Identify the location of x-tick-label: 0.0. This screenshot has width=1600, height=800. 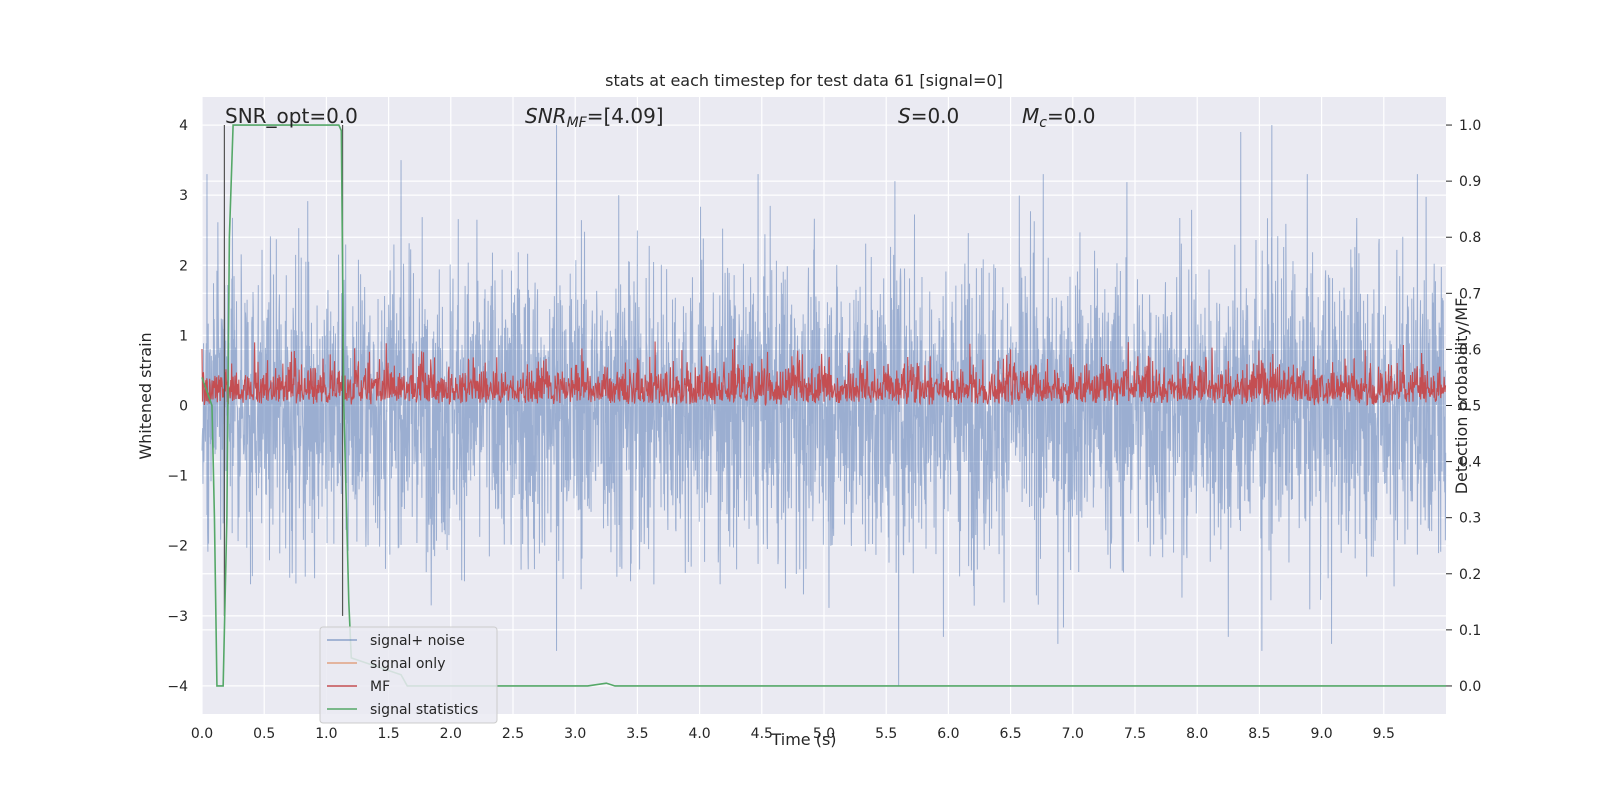
(202, 734).